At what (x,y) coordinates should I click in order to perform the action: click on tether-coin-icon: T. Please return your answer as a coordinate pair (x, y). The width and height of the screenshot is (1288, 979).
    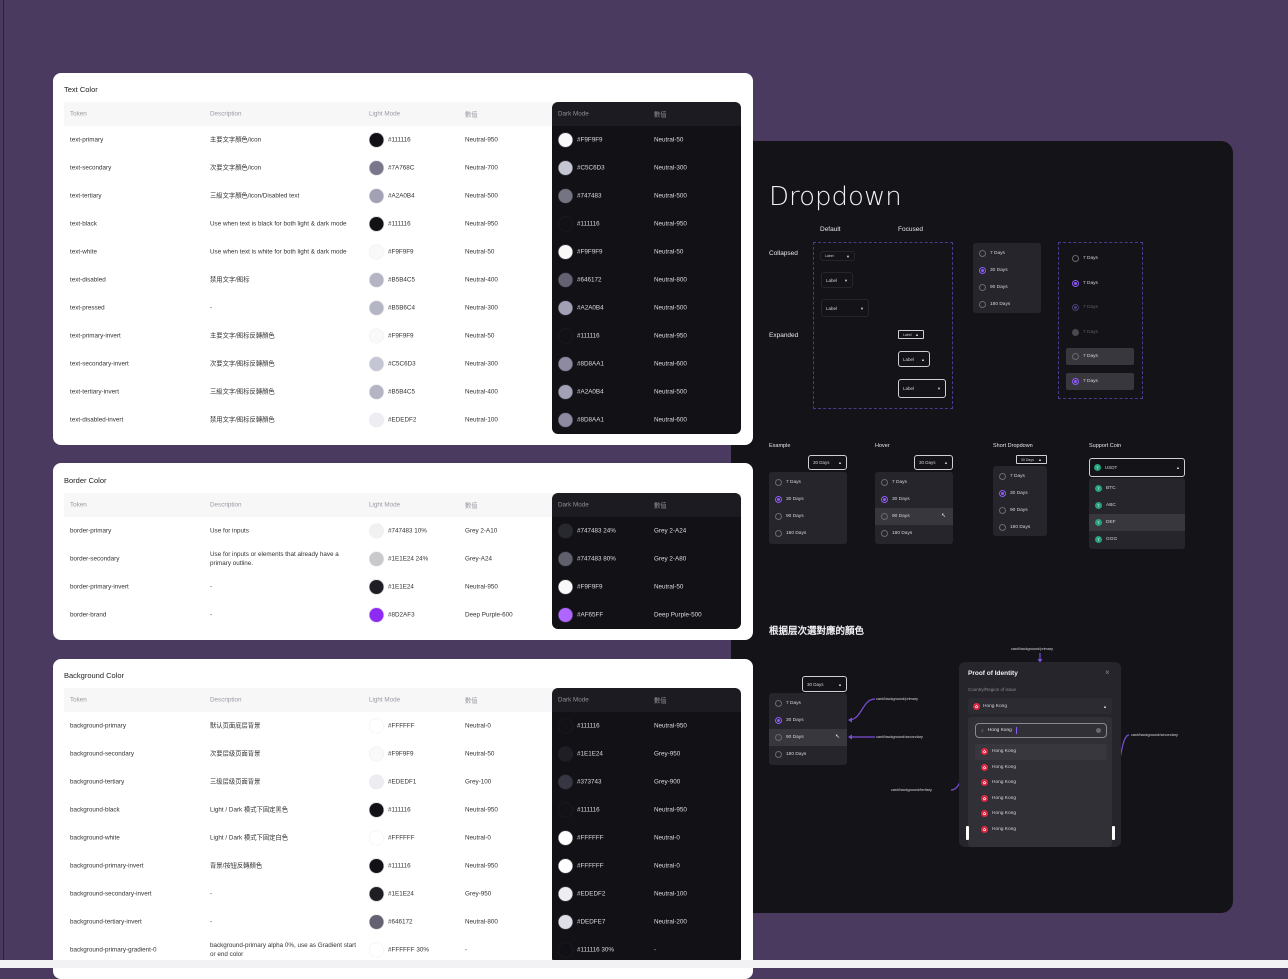
    Looking at the image, I should click on (1098, 539).